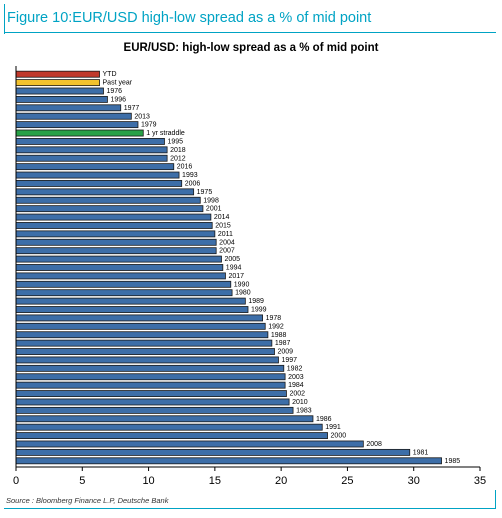 This screenshot has height=518, width=502. I want to click on bar-label: 2000, so click(339, 436).